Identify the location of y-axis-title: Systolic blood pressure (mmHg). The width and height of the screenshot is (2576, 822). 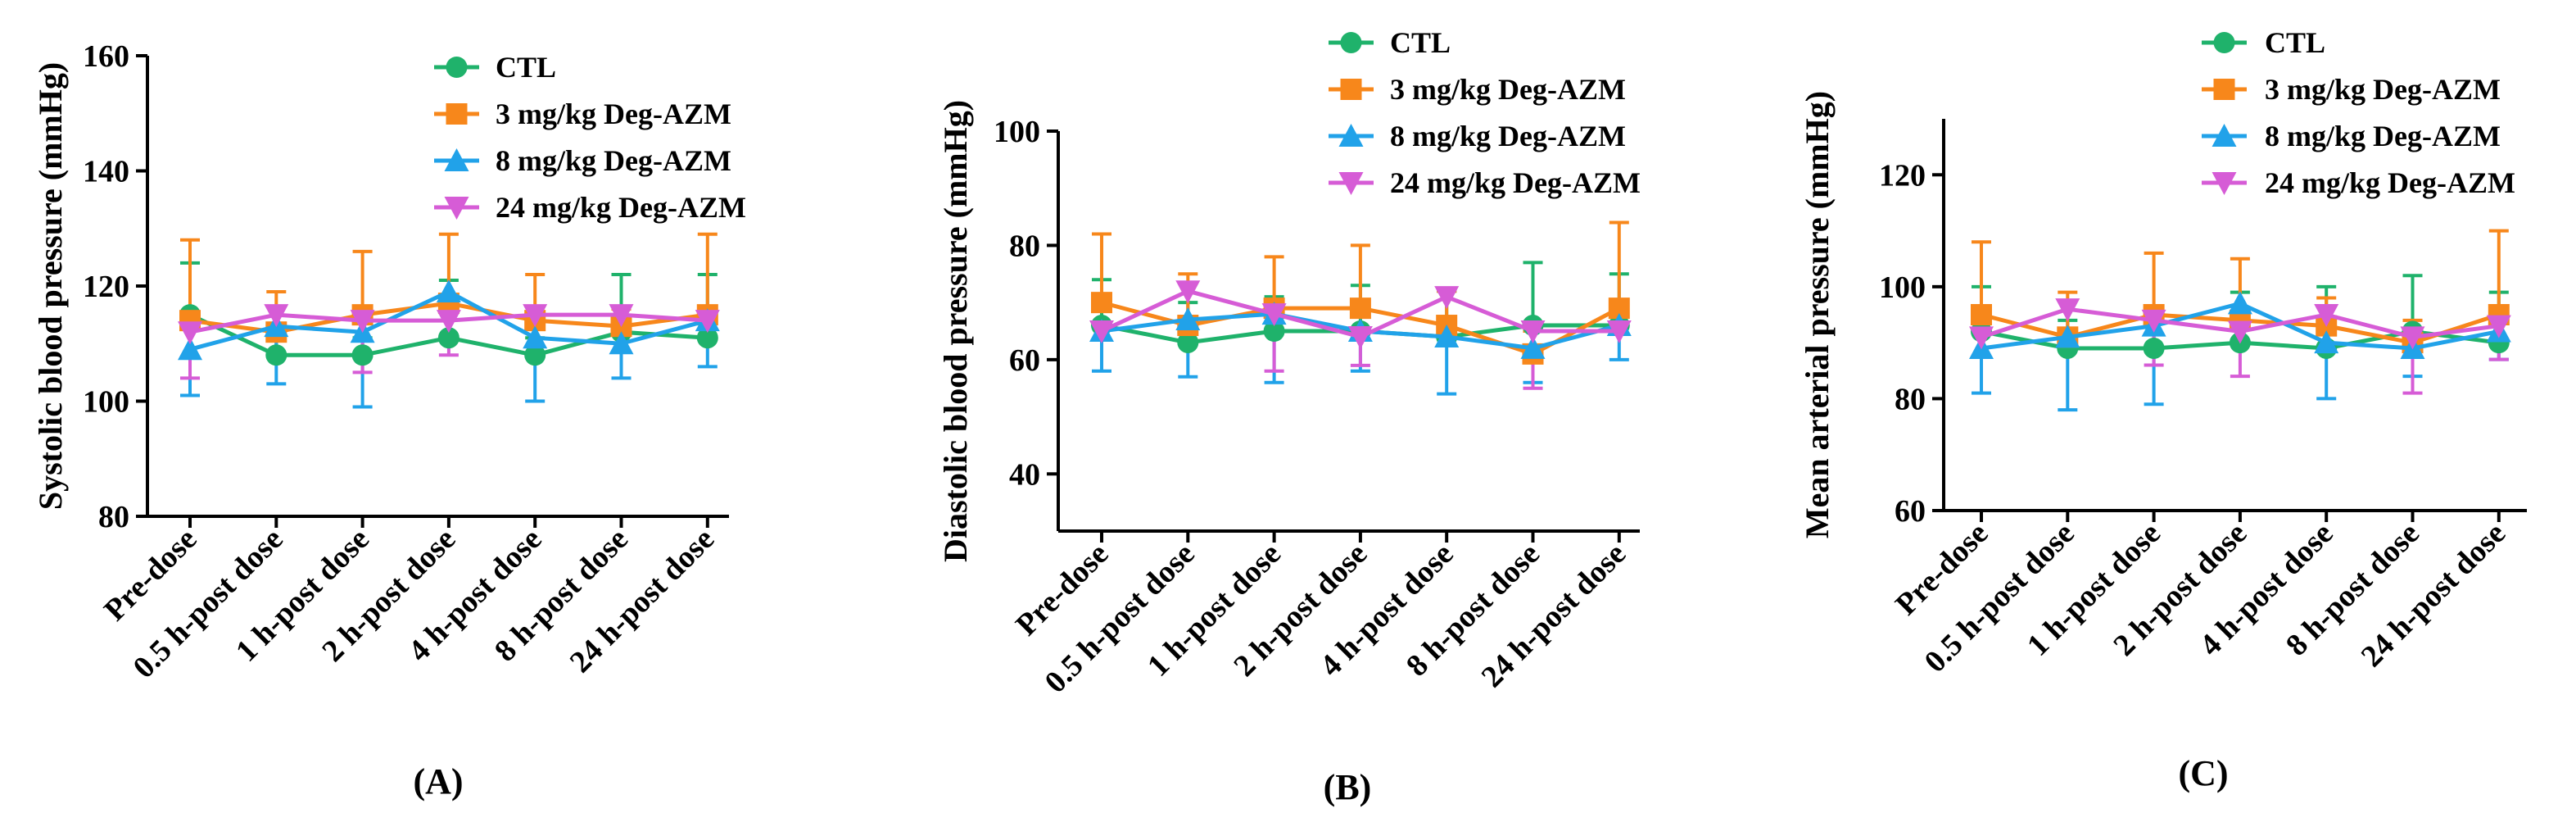
(50, 286).